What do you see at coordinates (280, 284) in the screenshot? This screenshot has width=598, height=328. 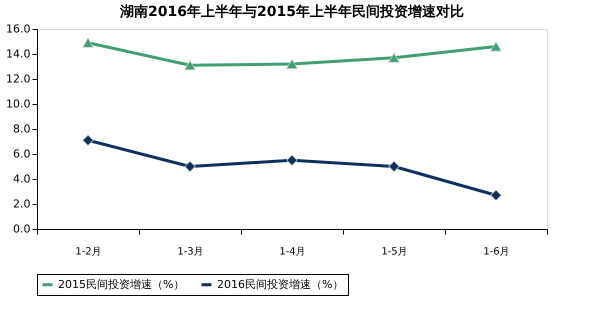 I see `legend-label: 2016民间投资增速（%）` at bounding box center [280, 284].